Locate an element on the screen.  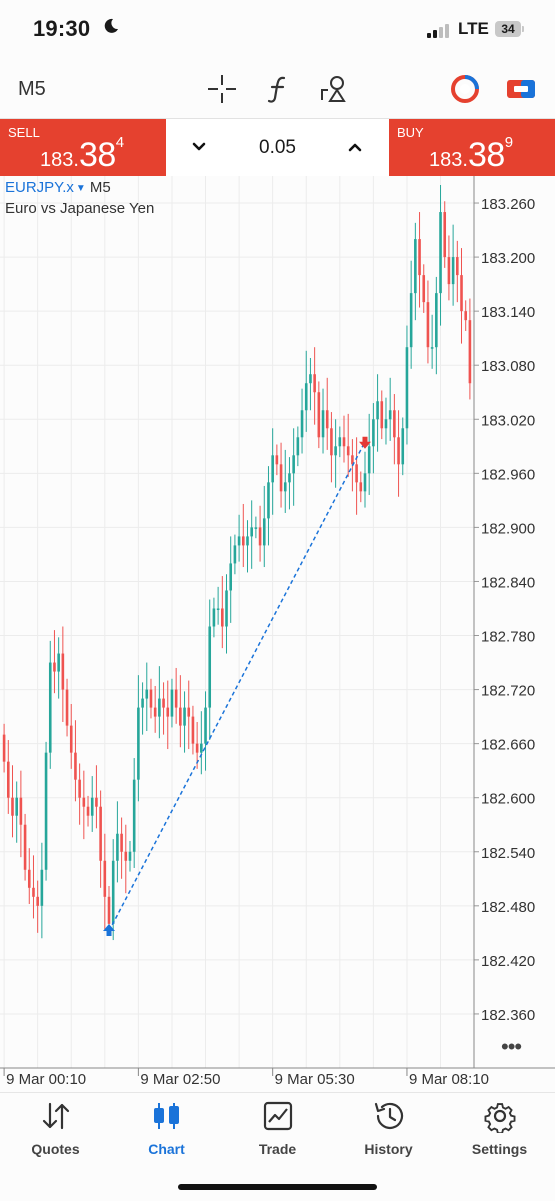
home-indicator is located at coordinates (277, 1187).